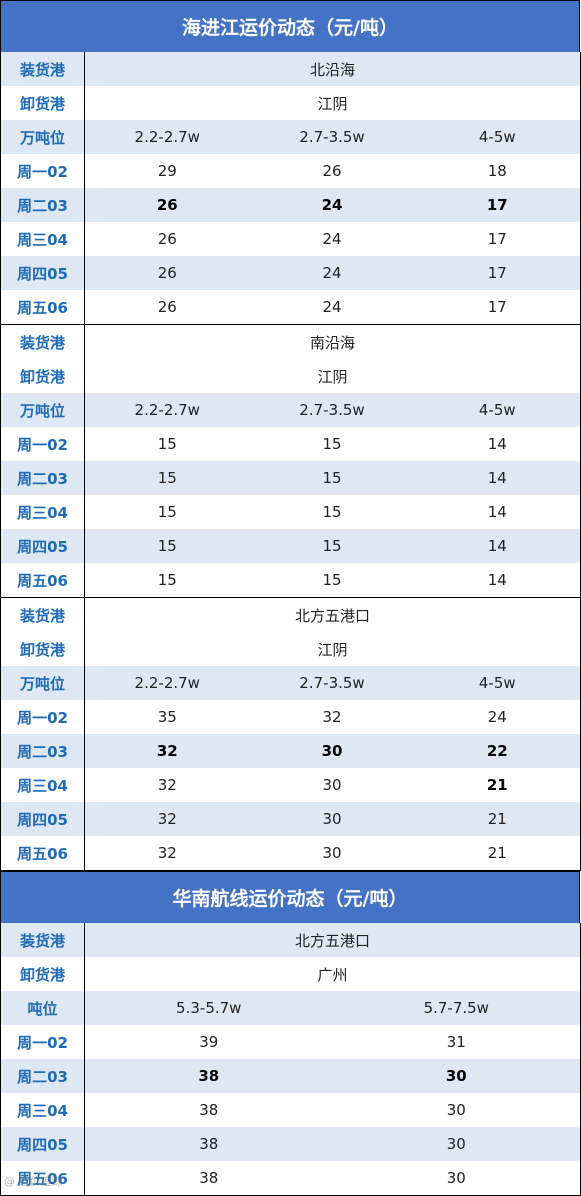  I want to click on tonnage-label: 吨位, so click(42, 1008).